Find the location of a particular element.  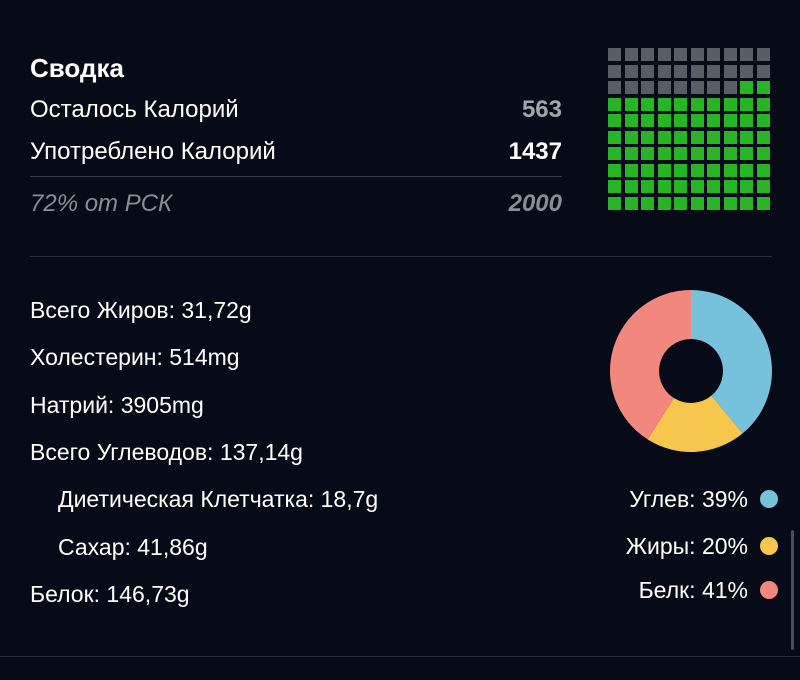

scrollbar is located at coordinates (792, 590).